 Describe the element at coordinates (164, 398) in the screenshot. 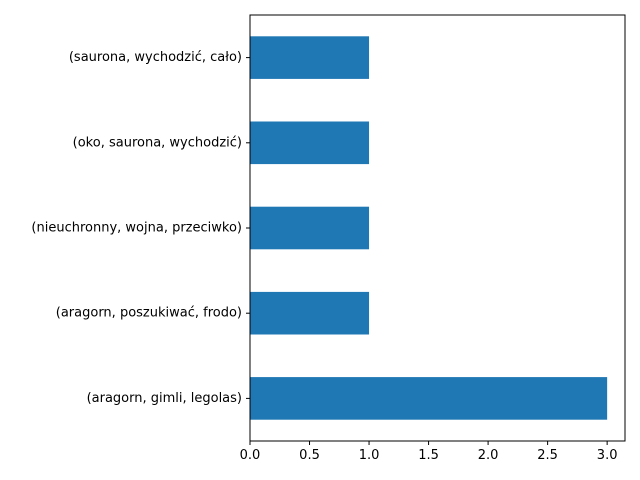

I see `y-tick-label: (aragorn, gimli, legolas)` at that location.